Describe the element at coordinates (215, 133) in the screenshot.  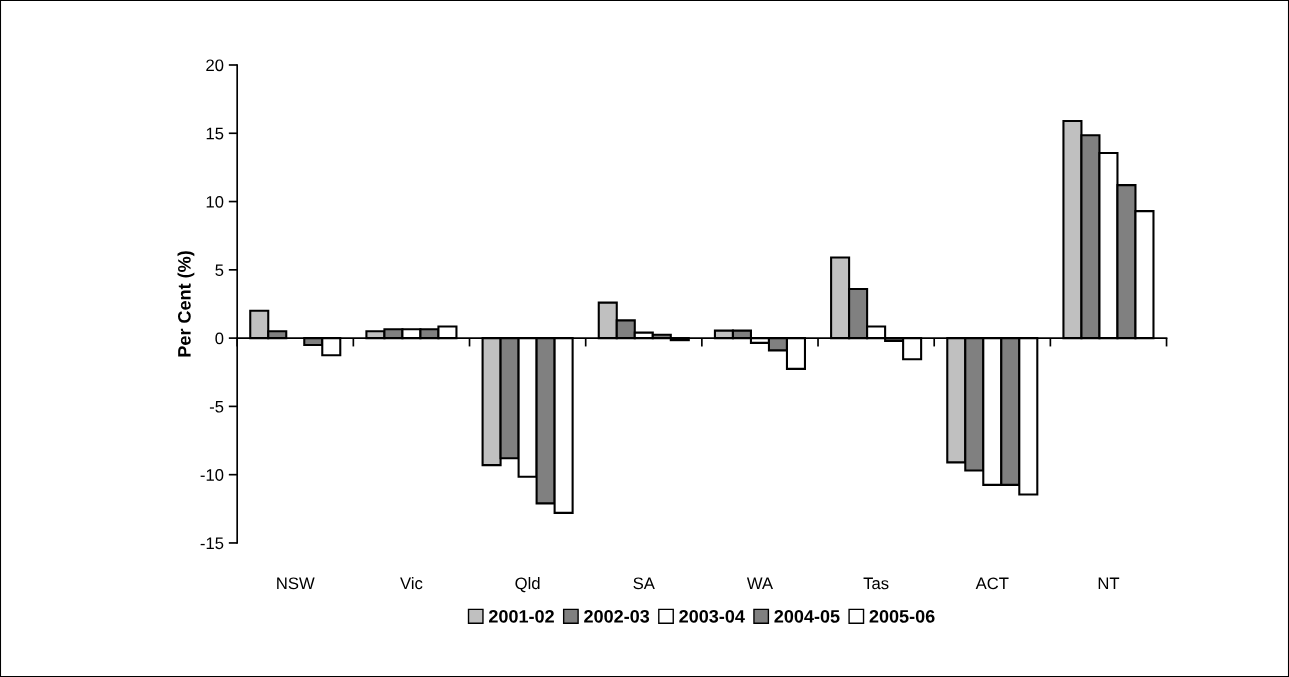
I see `y-tick-label: 15` at that location.